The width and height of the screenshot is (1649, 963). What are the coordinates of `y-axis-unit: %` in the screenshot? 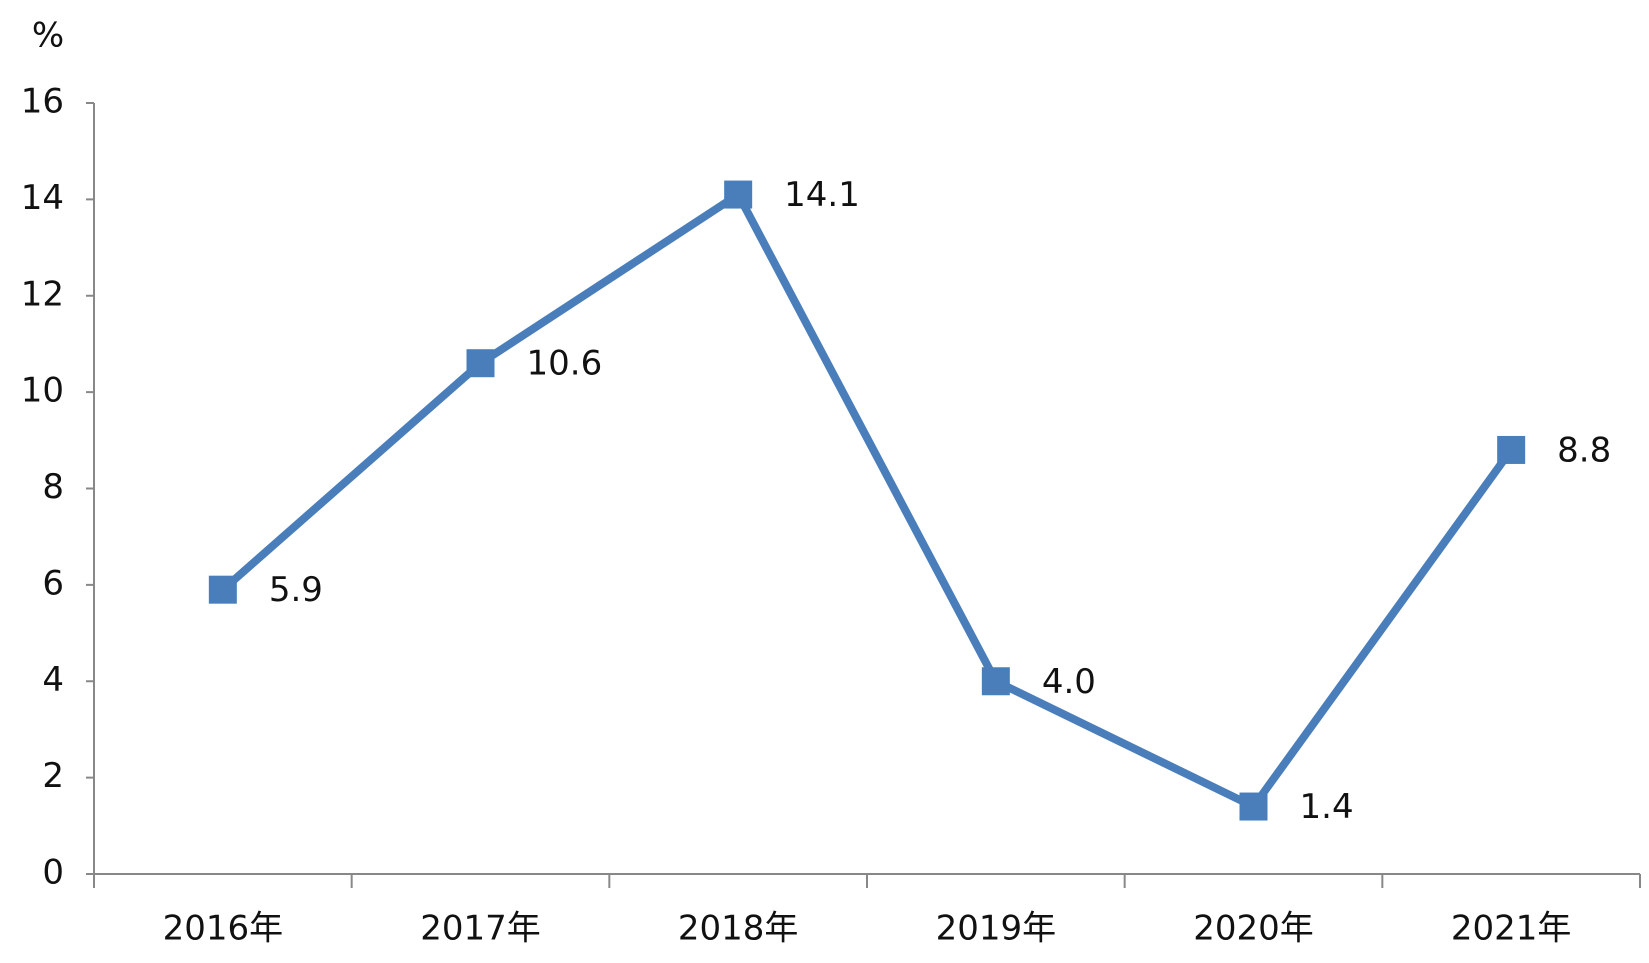 It's located at (48, 36).